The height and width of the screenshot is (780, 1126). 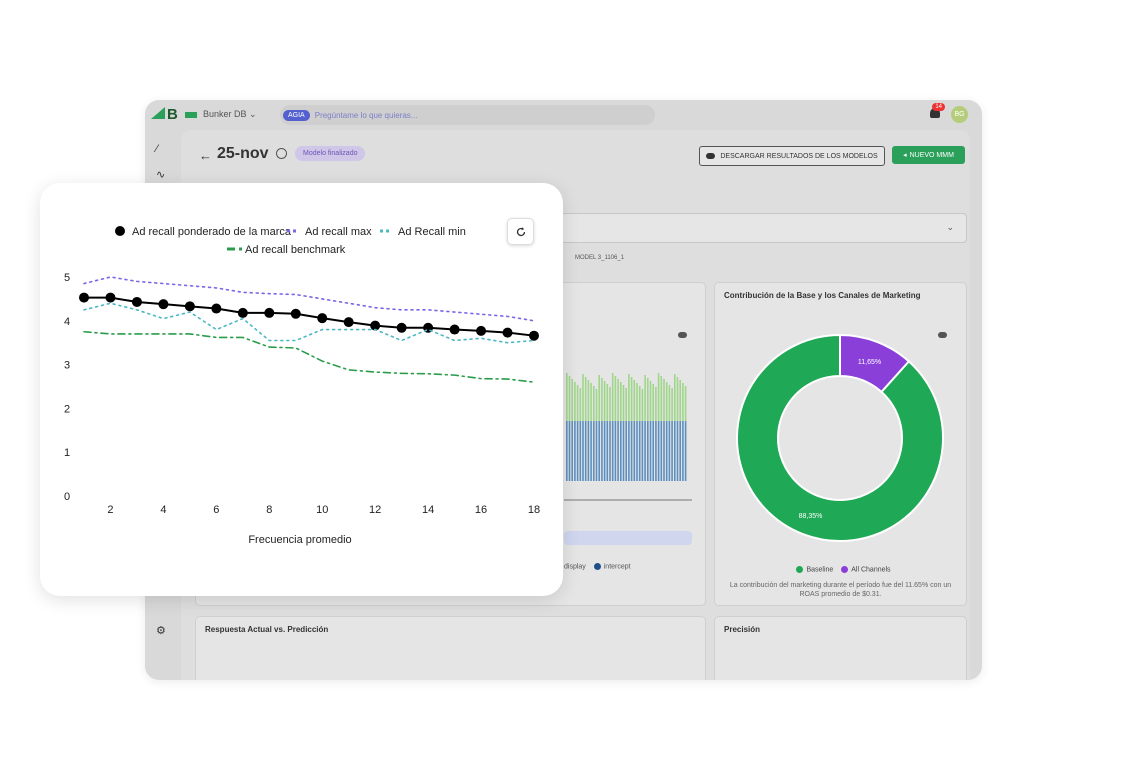 I want to click on contribution-donut: 88,35% 11,65%, so click(x=840, y=437).